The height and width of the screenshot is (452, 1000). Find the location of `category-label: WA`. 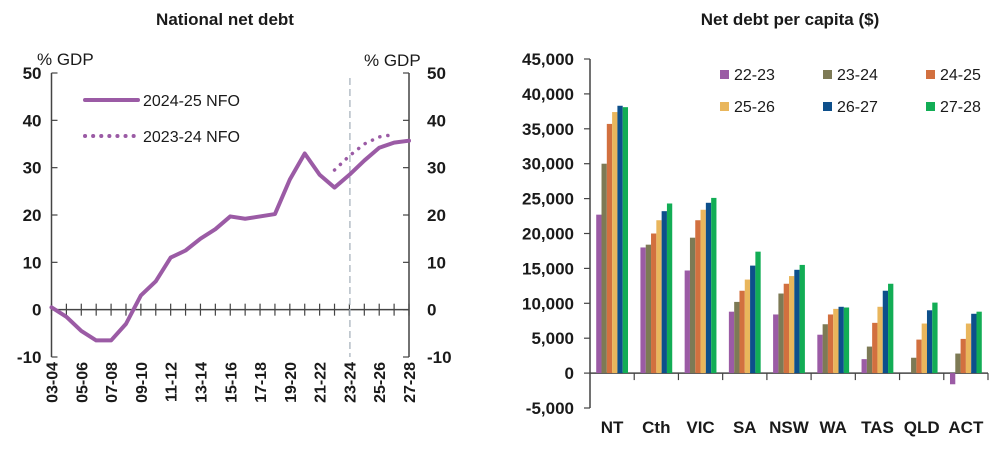

category-label: WA is located at coordinates (833, 427).